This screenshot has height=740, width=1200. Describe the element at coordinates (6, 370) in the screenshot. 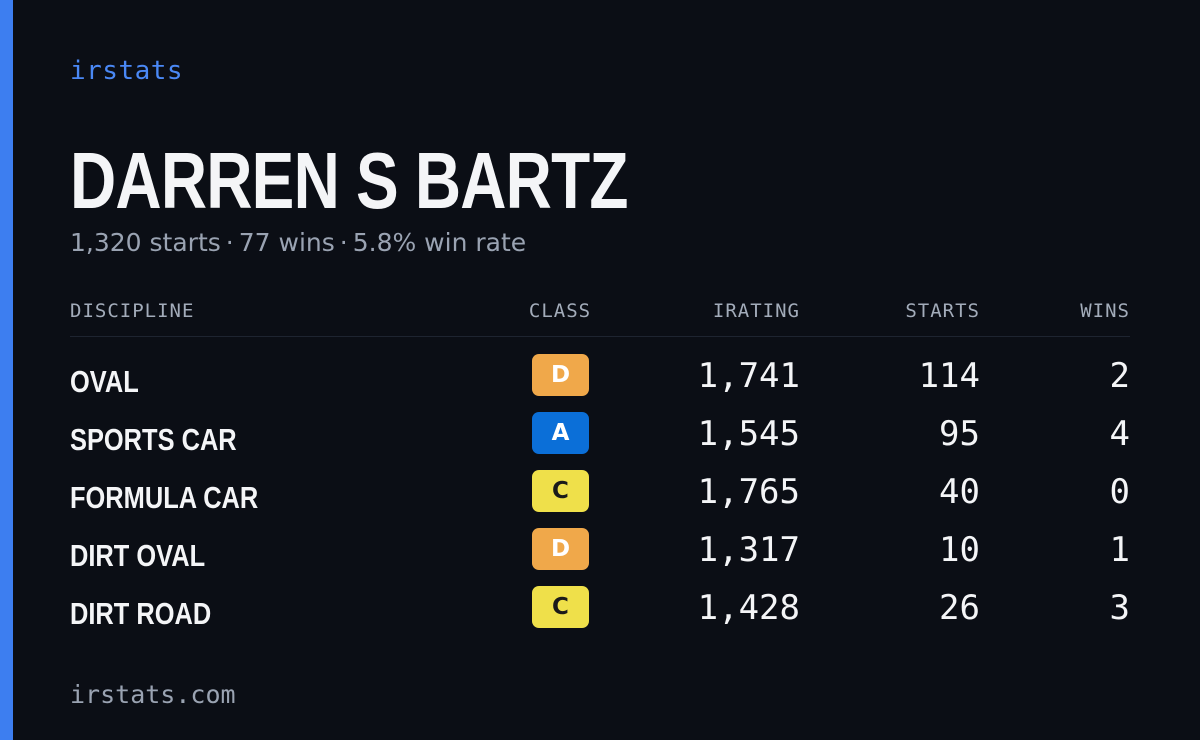

I see `accent-bar` at that location.